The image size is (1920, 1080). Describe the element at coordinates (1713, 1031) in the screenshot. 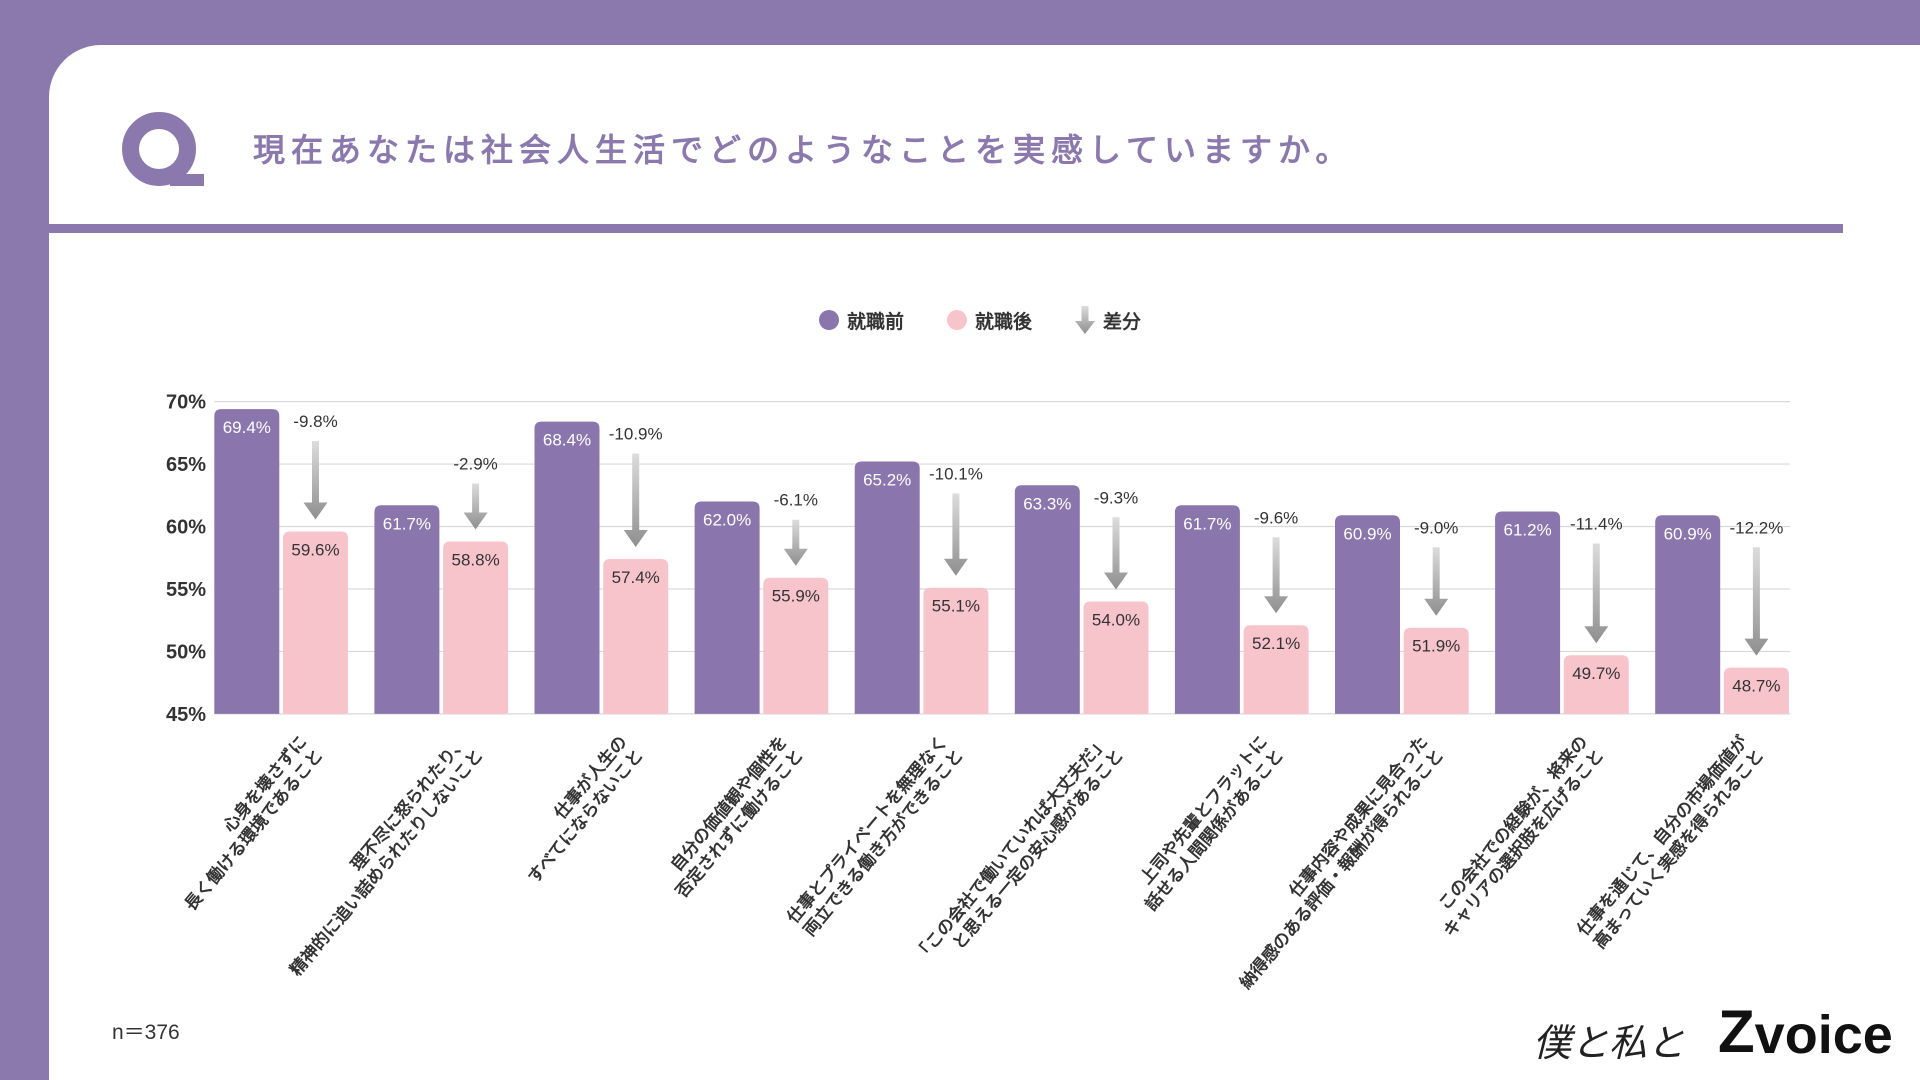

I see `company-logo: 僕と私と Z voice` at that location.